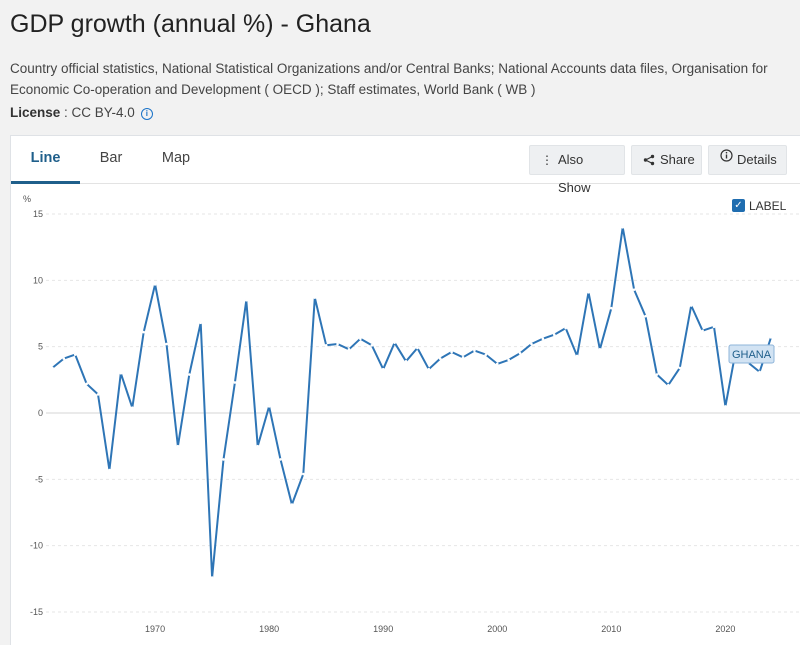 Image resolution: width=800 pixels, height=645 pixels. What do you see at coordinates (190, 24) in the screenshot?
I see `page-title: GDP growth (annual %) - Ghana` at bounding box center [190, 24].